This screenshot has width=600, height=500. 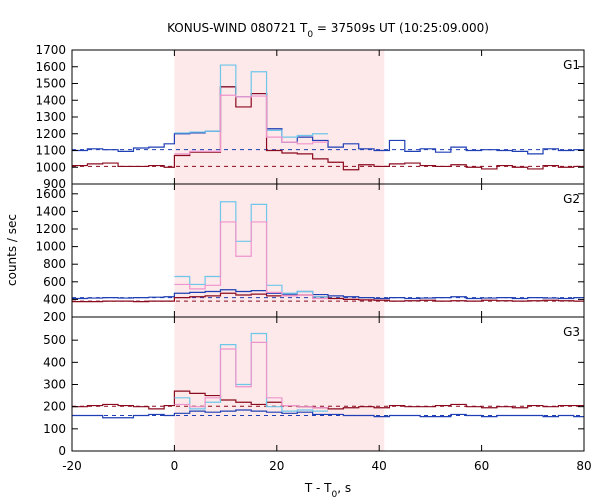 I want to click on series-blue-solid-g2, so click(x=328, y=294).